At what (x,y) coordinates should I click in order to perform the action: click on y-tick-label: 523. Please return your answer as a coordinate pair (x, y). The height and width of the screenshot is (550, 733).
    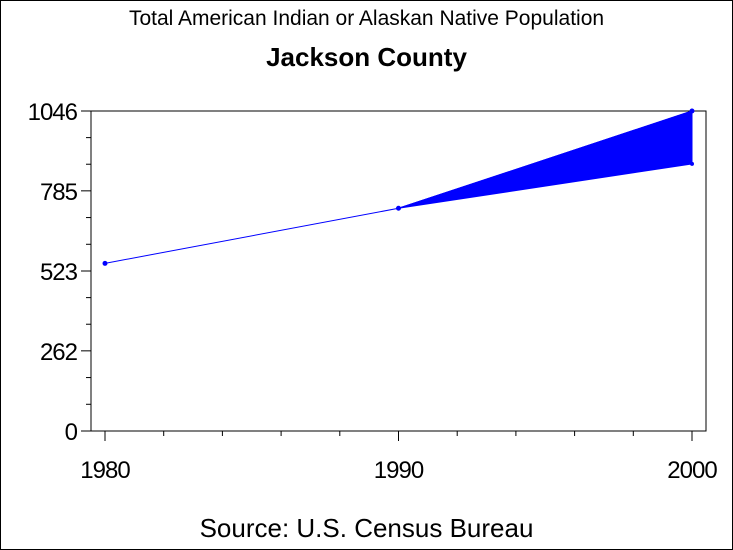
    Looking at the image, I should click on (59, 272).